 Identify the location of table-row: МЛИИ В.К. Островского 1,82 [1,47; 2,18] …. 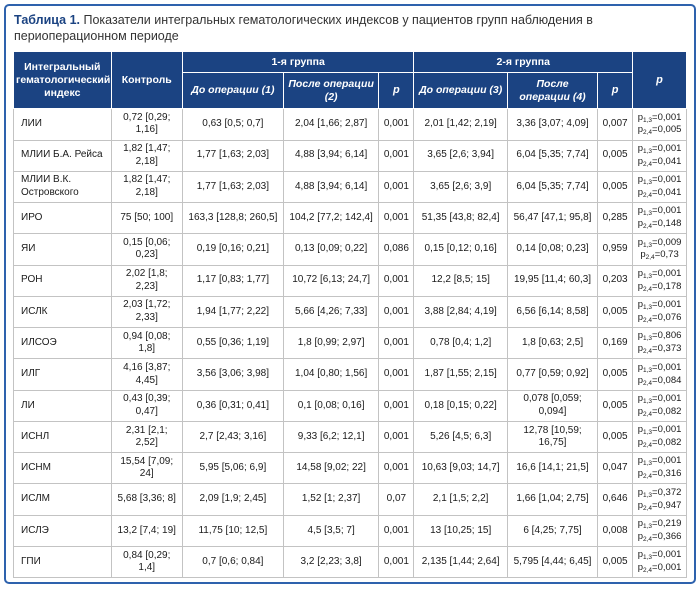
(350, 187).